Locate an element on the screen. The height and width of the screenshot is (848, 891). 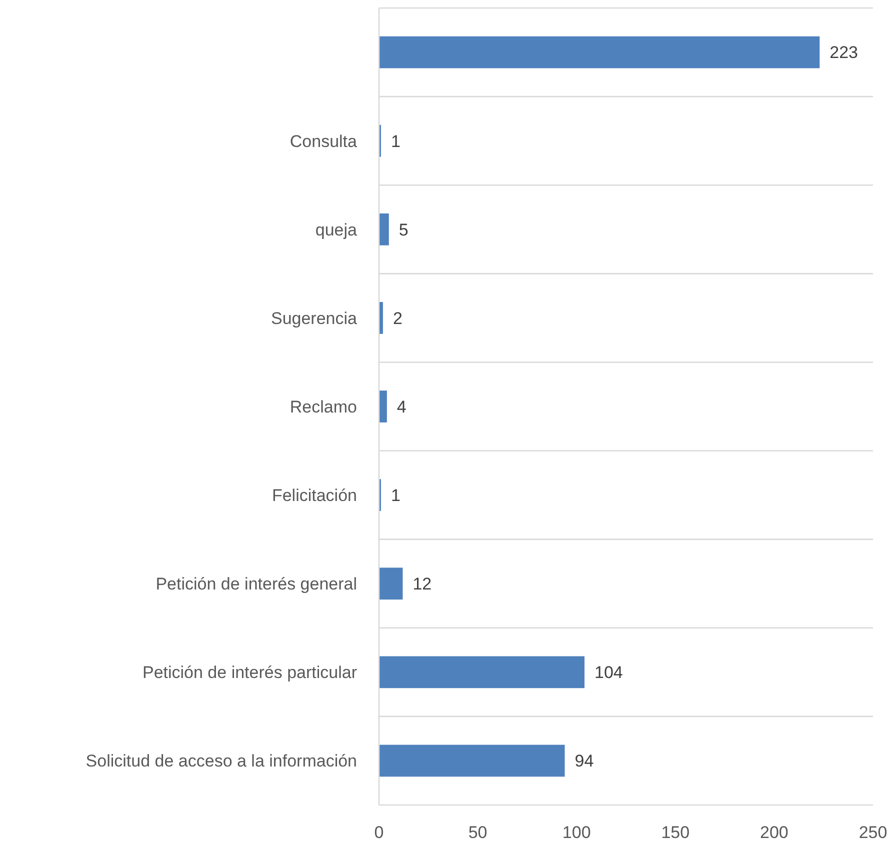
y-tick-label: Sugerencia is located at coordinates (314, 318).